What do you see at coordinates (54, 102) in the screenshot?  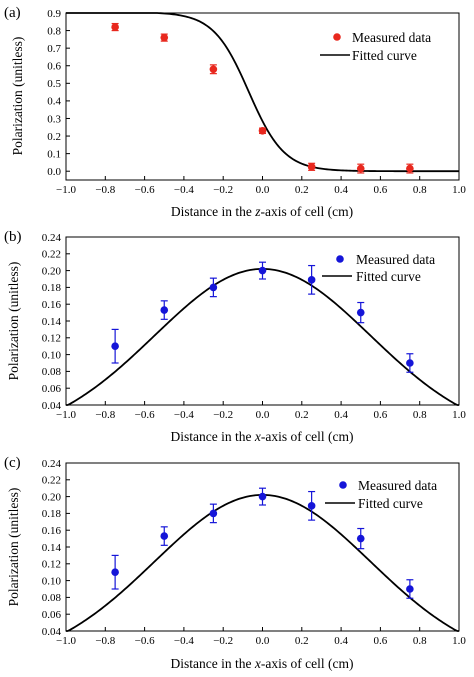 I see `panel-a-y-tick-label: 0.4` at bounding box center [54, 102].